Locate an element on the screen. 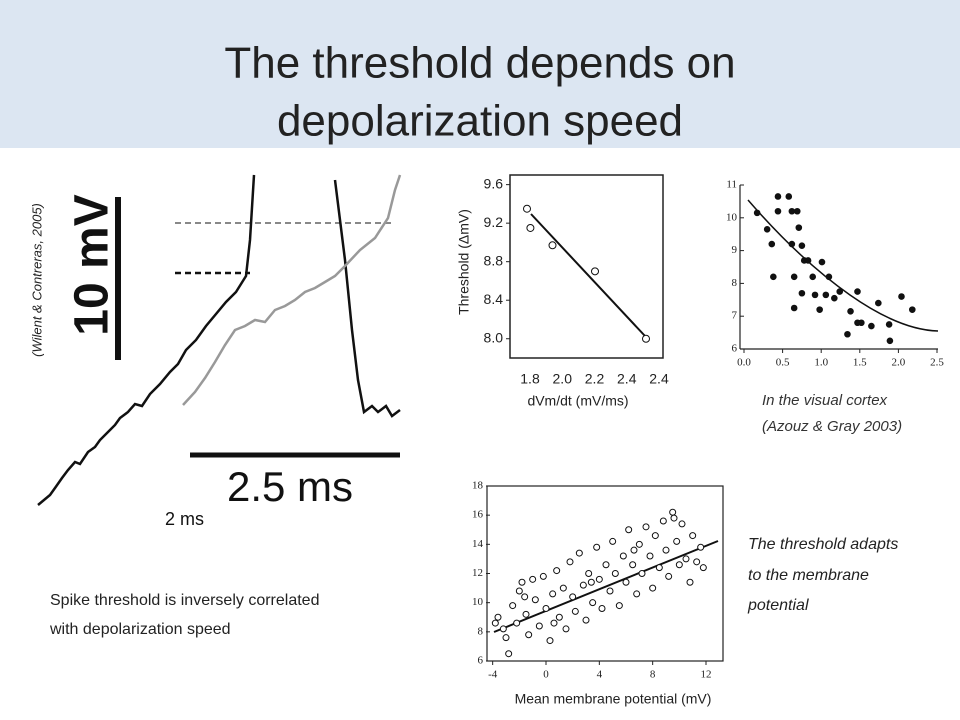  y-tick-label: 8.4 is located at coordinates (494, 299).